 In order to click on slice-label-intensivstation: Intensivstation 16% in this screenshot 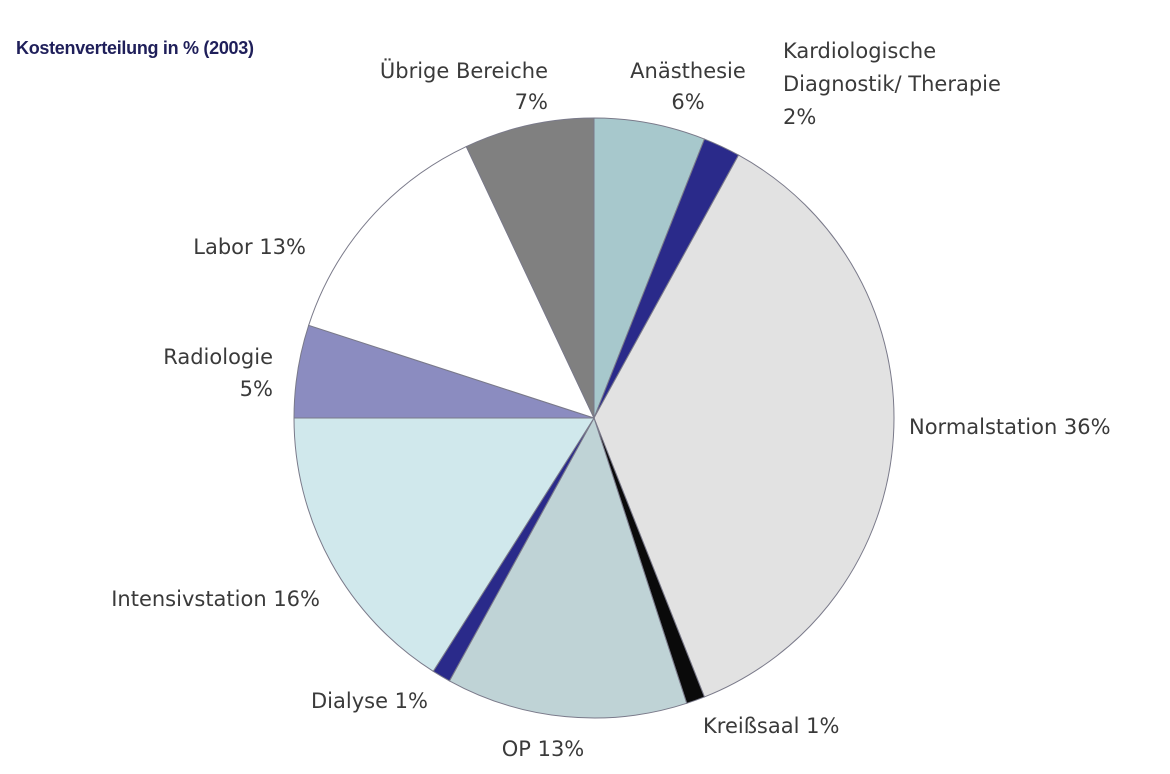, I will do `click(215, 599)`.